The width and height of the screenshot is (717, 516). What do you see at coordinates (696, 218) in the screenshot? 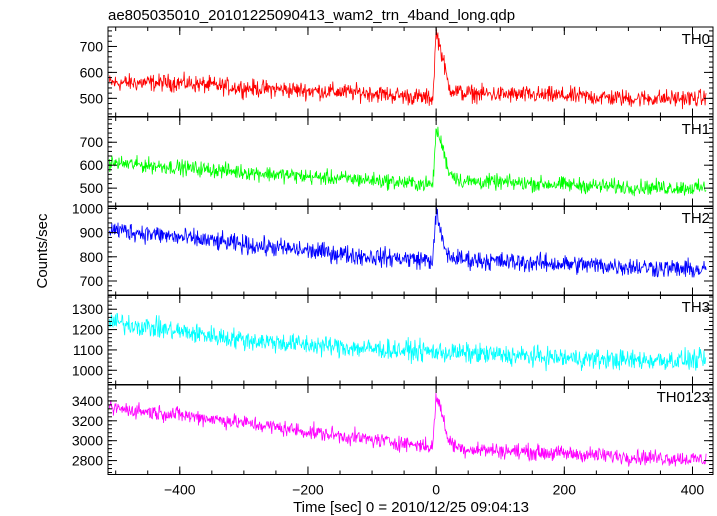
I see `panel-label-th2: TH2` at bounding box center [696, 218].